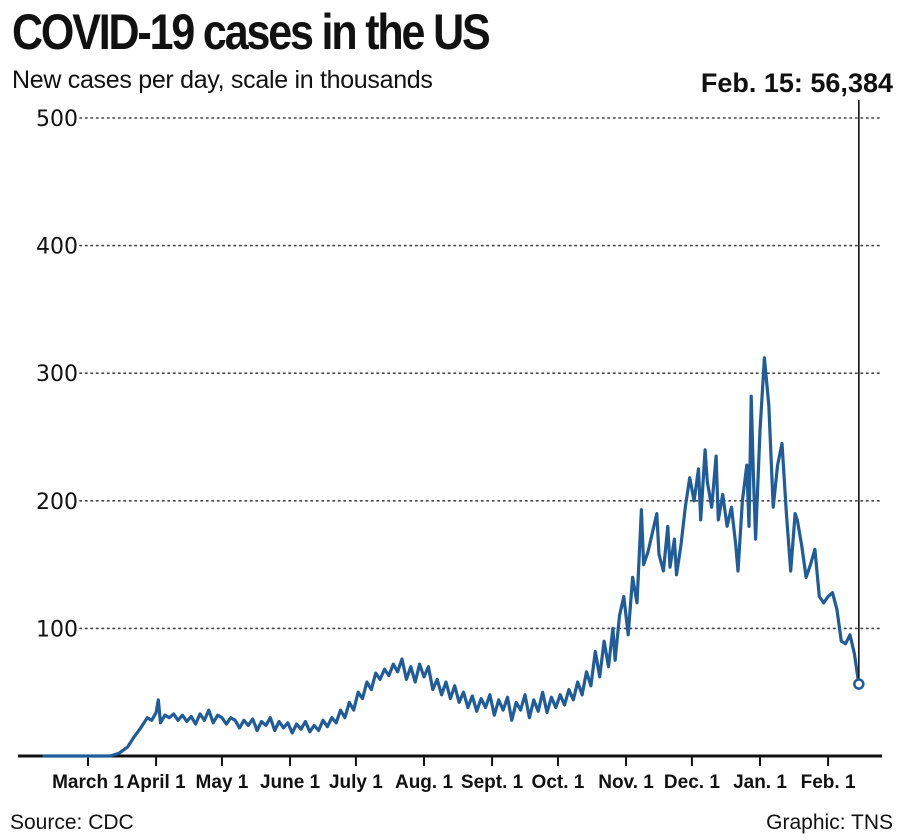  I want to click on x-tick-label: Sept. 1, so click(492, 782).